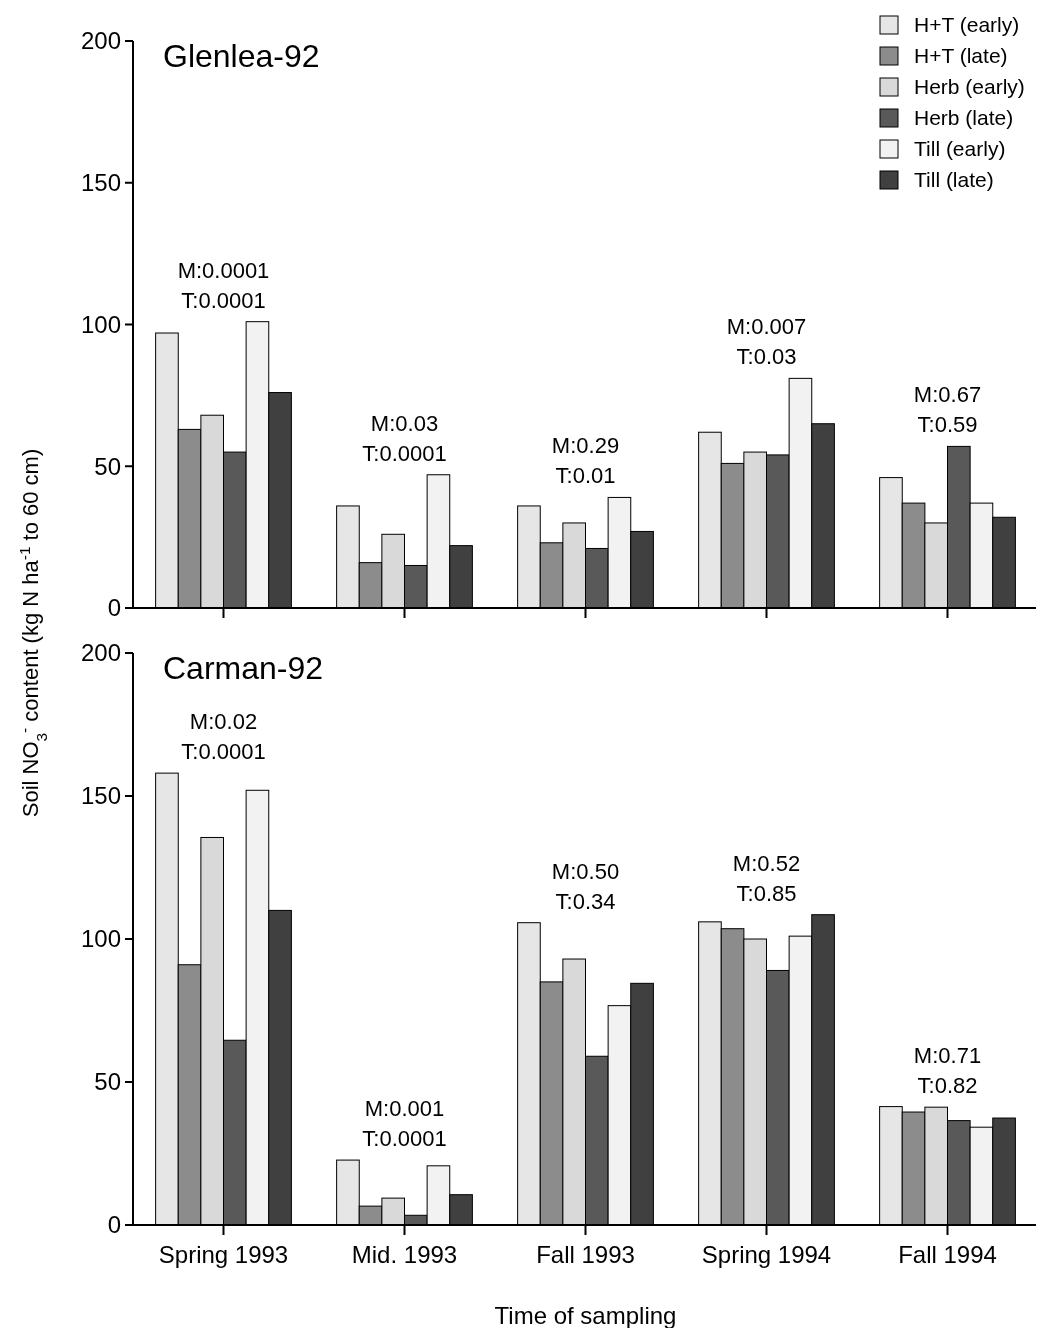 Image resolution: width=1044 pixels, height=1335 pixels. What do you see at coordinates (404, 438) in the screenshot?
I see `annotation: M:0.03 T:0.0001` at bounding box center [404, 438].